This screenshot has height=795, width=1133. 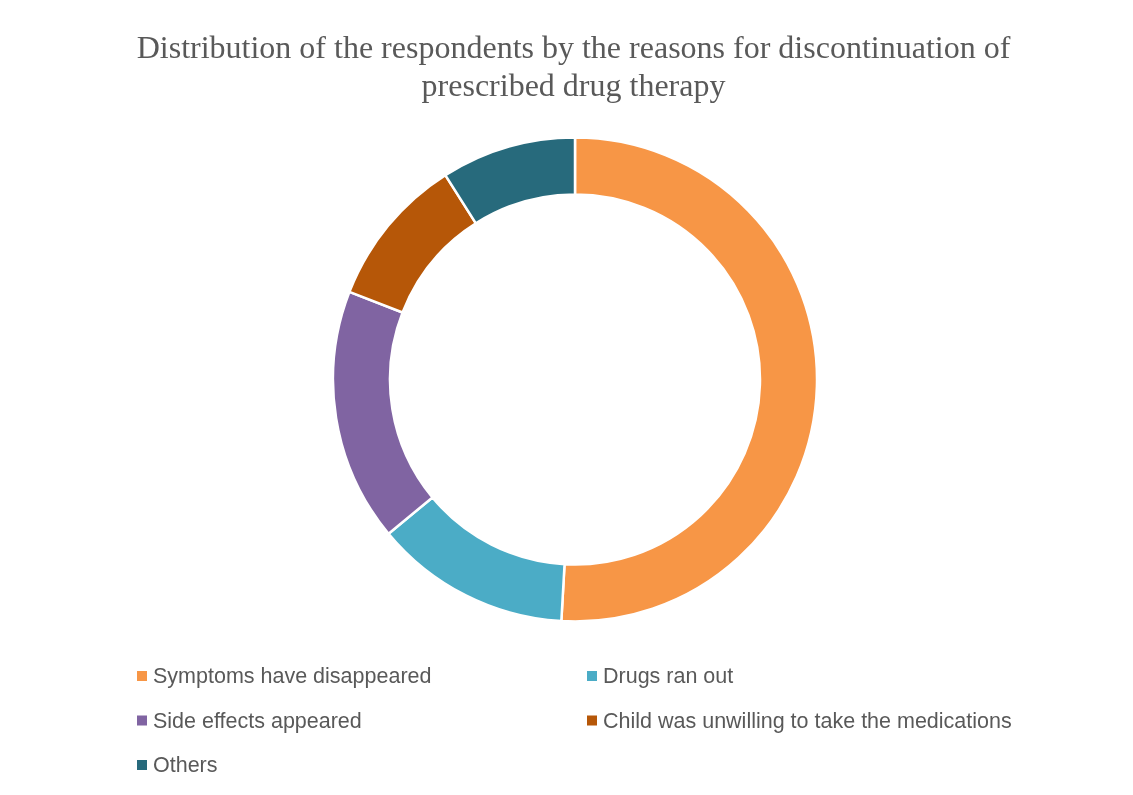 I want to click on legend-label: Others, so click(x=185, y=765).